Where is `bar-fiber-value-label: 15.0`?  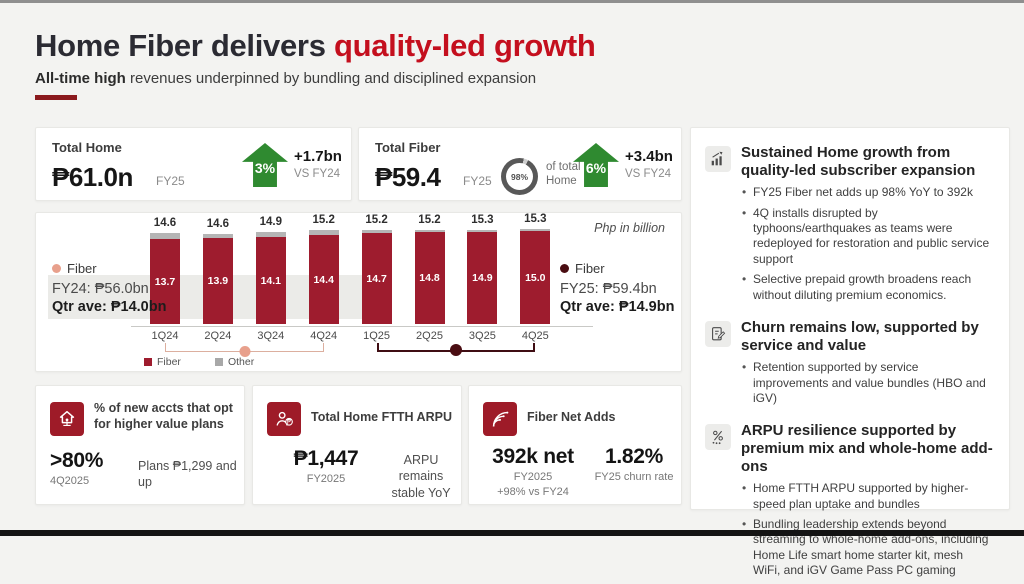
bar-fiber-value-label: 15.0 is located at coordinates (535, 277).